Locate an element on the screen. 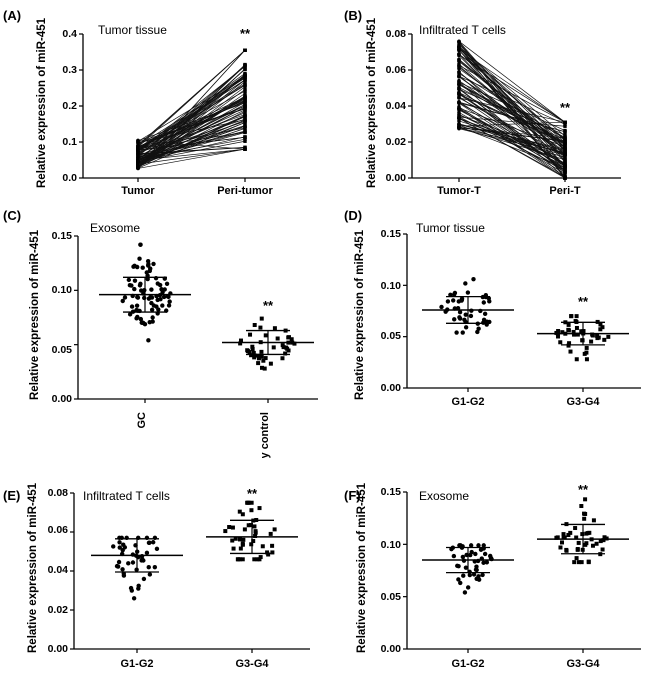  y-tick-labels: 0.00 0.02 0.04 0.06 0.08 is located at coordinates (396, 106).